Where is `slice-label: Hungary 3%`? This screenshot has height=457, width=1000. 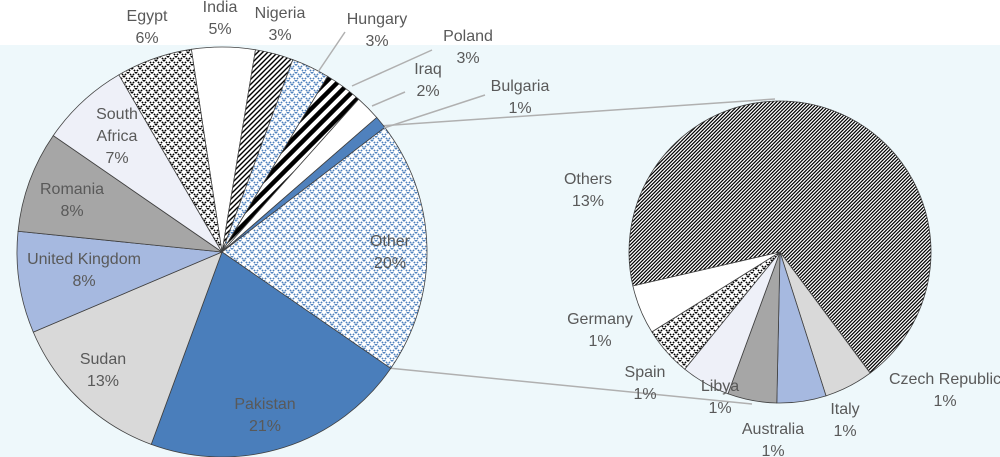 slice-label: Hungary 3% is located at coordinates (377, 31).